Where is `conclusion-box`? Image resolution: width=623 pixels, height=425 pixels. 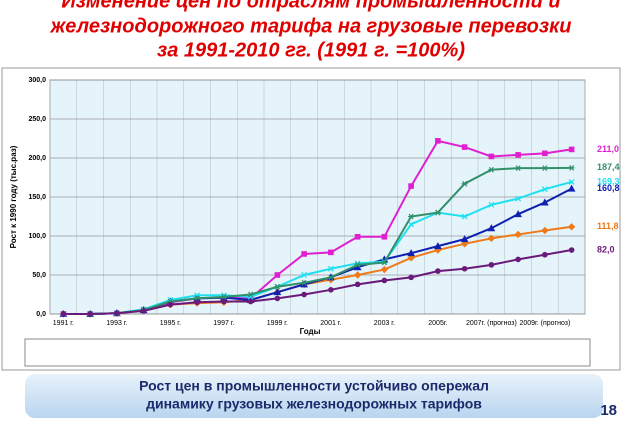
conclusion-box is located at coordinates (314, 396).